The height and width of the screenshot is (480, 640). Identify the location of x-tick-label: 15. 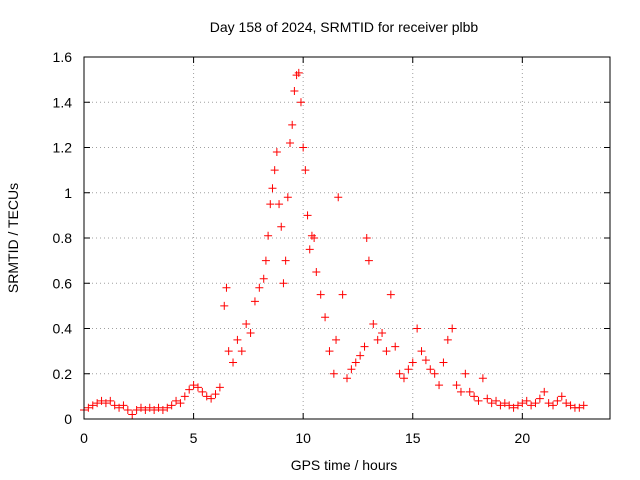
(413, 438).